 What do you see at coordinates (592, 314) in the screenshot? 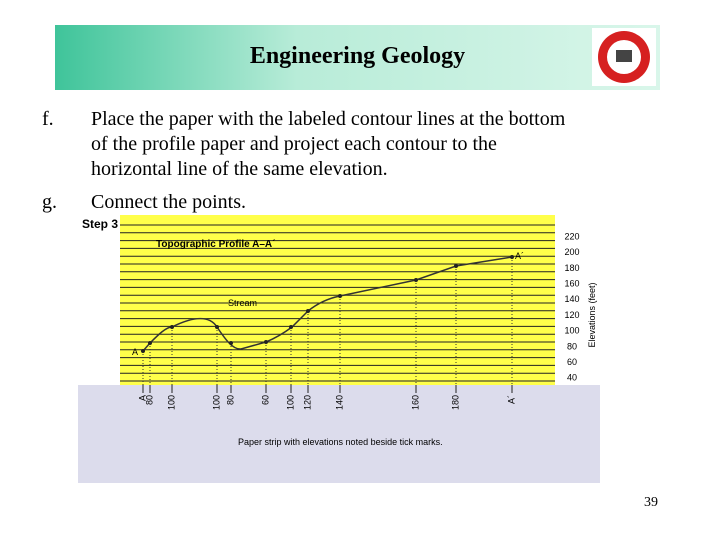
I see `axis-label: Elevations (feet)` at bounding box center [592, 314].